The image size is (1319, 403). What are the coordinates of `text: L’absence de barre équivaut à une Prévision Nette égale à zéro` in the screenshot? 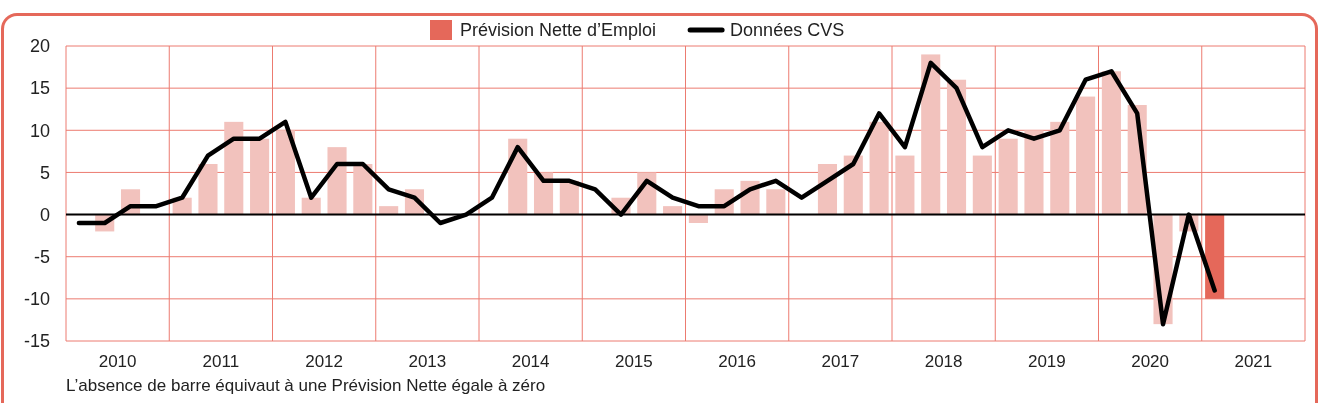 It's located at (306, 385).